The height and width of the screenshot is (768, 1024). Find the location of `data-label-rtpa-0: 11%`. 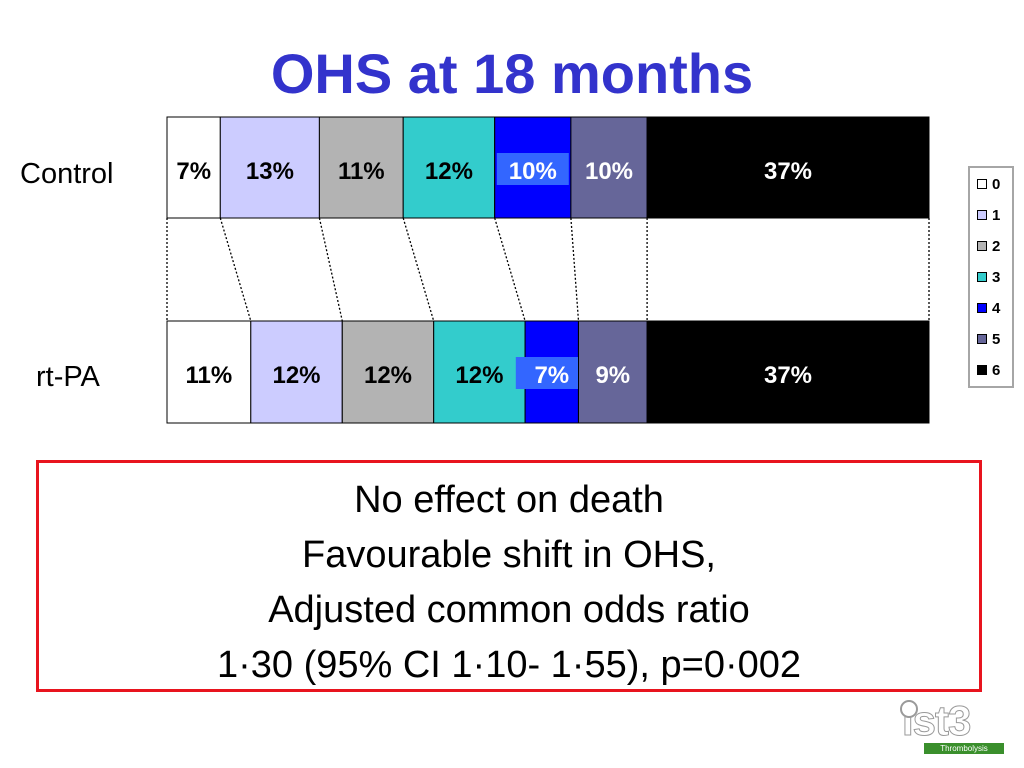

data-label-rtpa-0: 11% is located at coordinates (209, 375).